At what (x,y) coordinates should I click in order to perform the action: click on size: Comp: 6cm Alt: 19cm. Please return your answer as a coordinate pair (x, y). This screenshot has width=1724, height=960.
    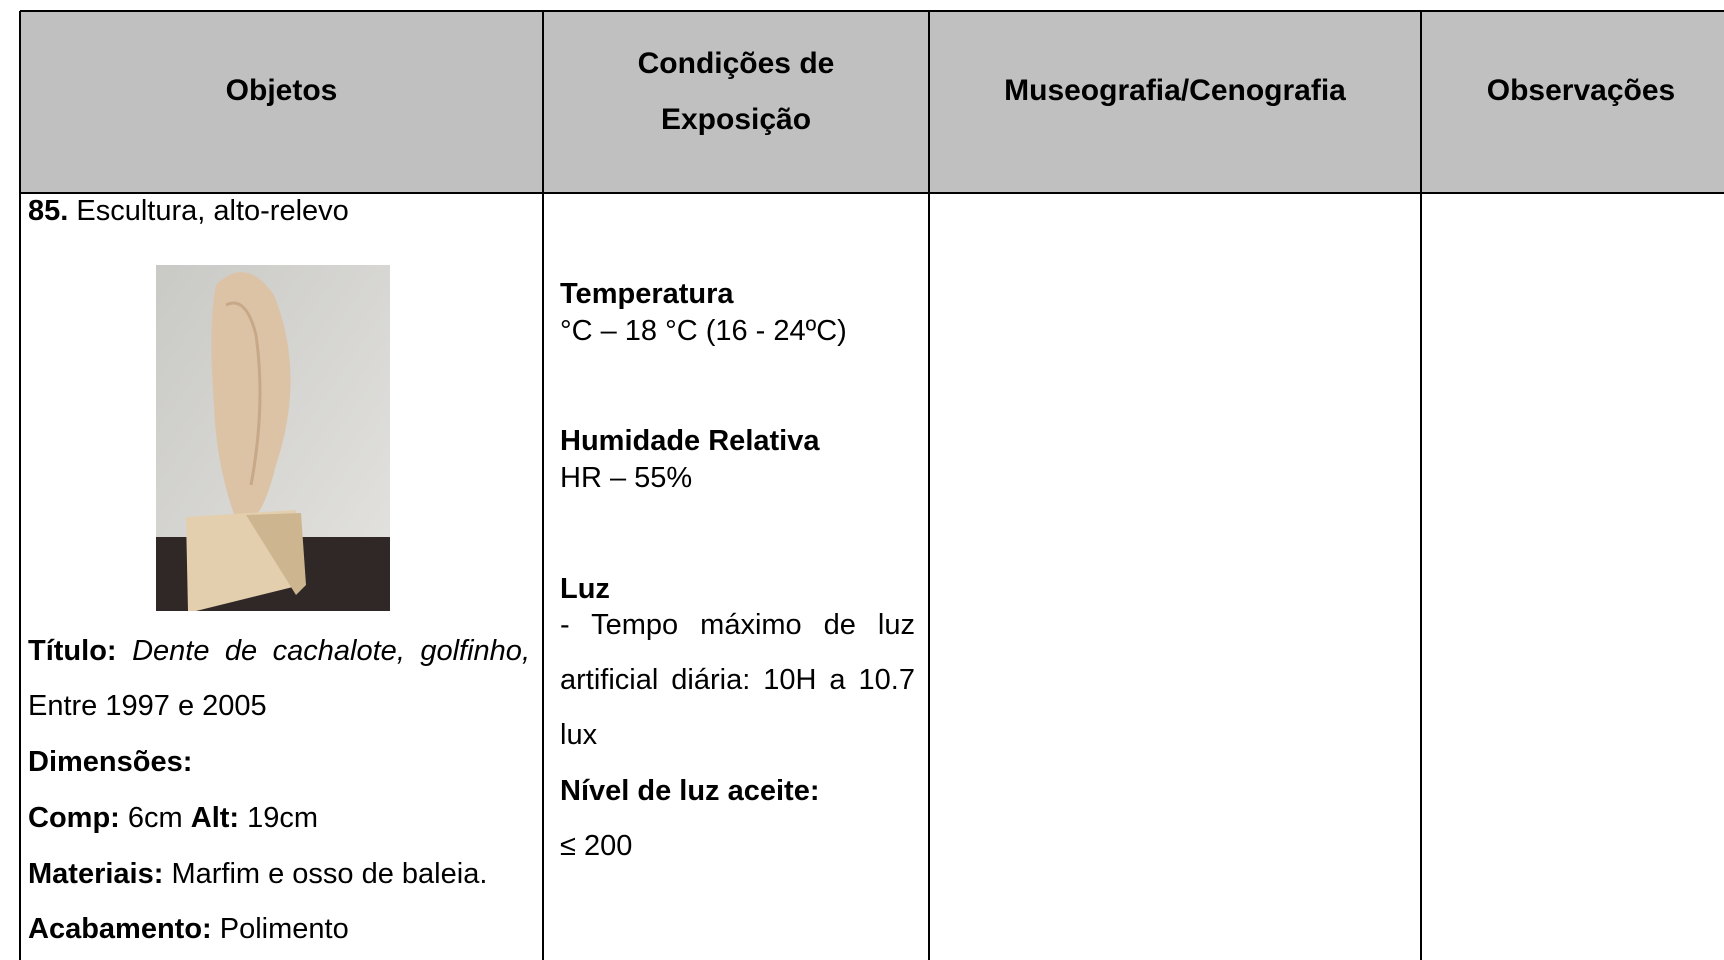
    Looking at the image, I should click on (173, 818).